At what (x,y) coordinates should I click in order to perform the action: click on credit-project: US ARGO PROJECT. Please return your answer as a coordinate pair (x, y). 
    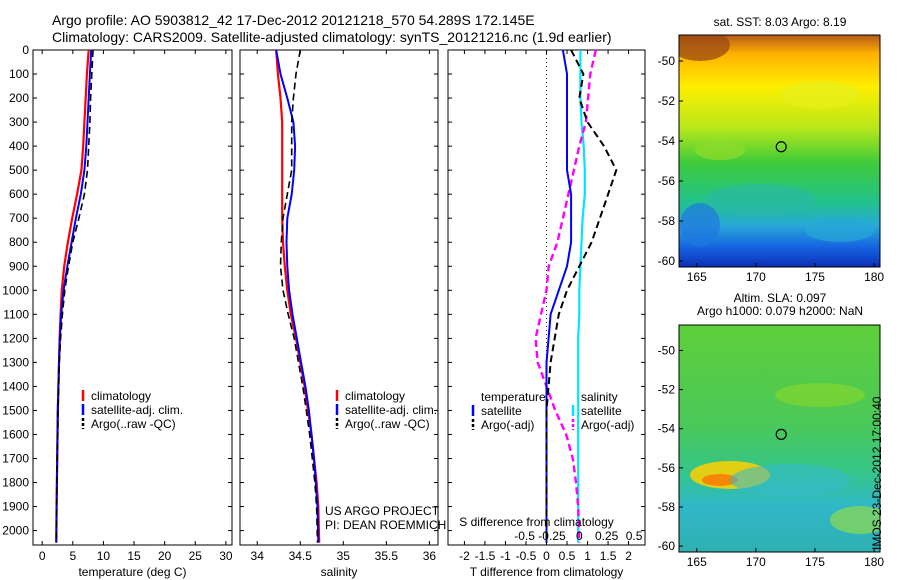
    Looking at the image, I should click on (382, 511).